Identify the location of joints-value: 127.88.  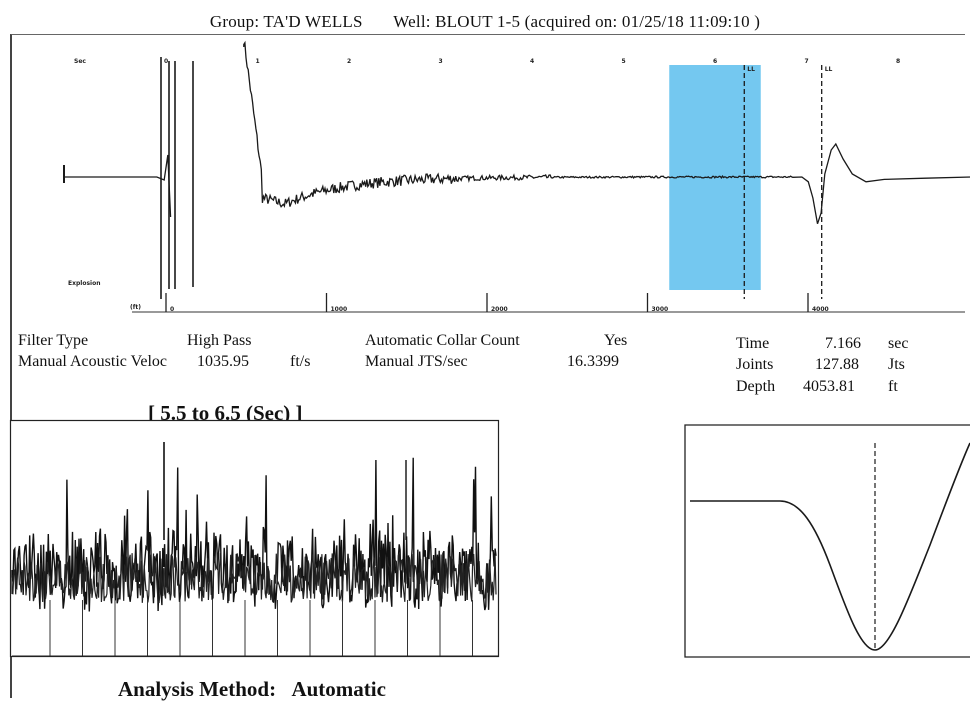
(837, 364).